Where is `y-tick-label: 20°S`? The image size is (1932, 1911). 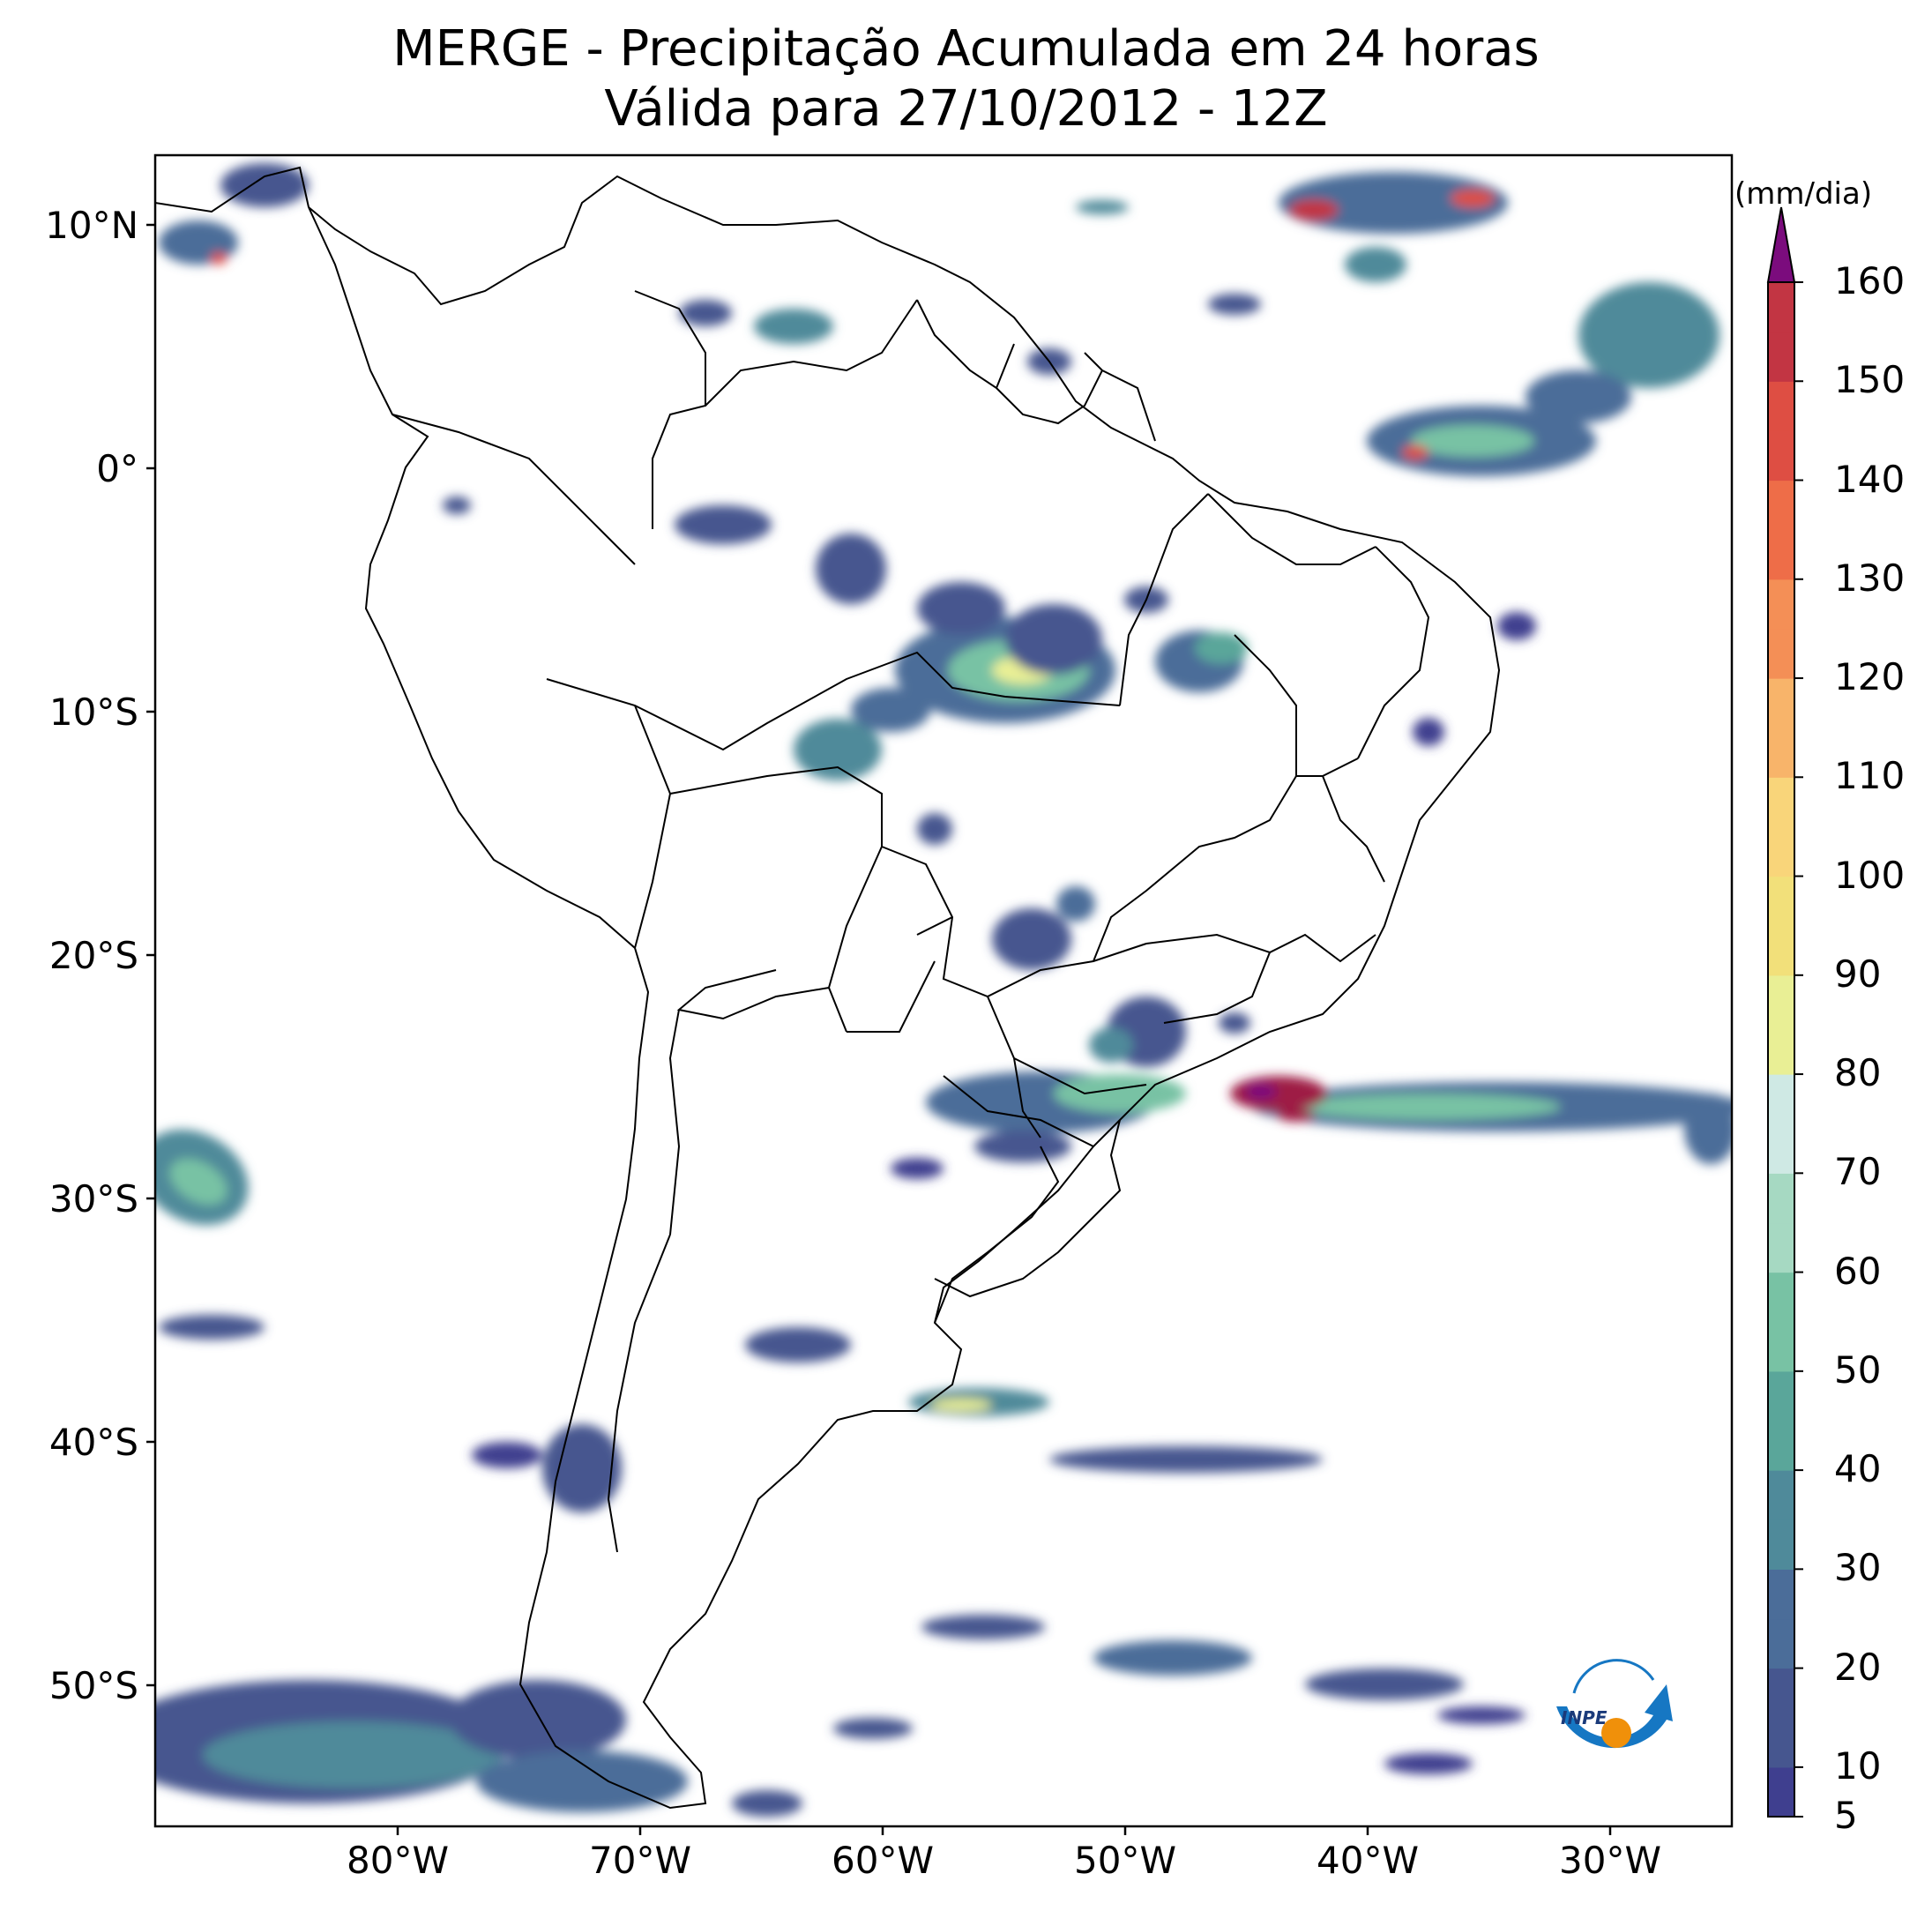
y-tick-label: 20°S is located at coordinates (93, 955).